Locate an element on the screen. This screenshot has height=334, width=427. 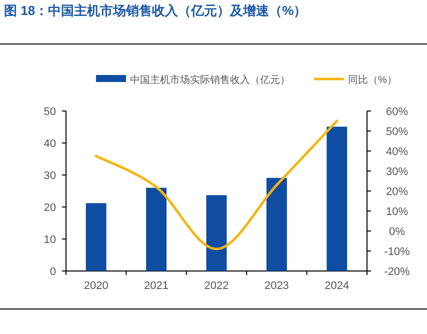
y2-tick-label: -20% is located at coordinates (397, 272).